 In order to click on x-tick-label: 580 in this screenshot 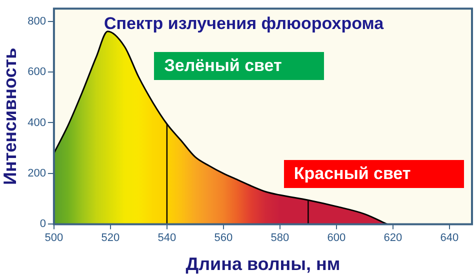, I will do `click(280, 238)`.